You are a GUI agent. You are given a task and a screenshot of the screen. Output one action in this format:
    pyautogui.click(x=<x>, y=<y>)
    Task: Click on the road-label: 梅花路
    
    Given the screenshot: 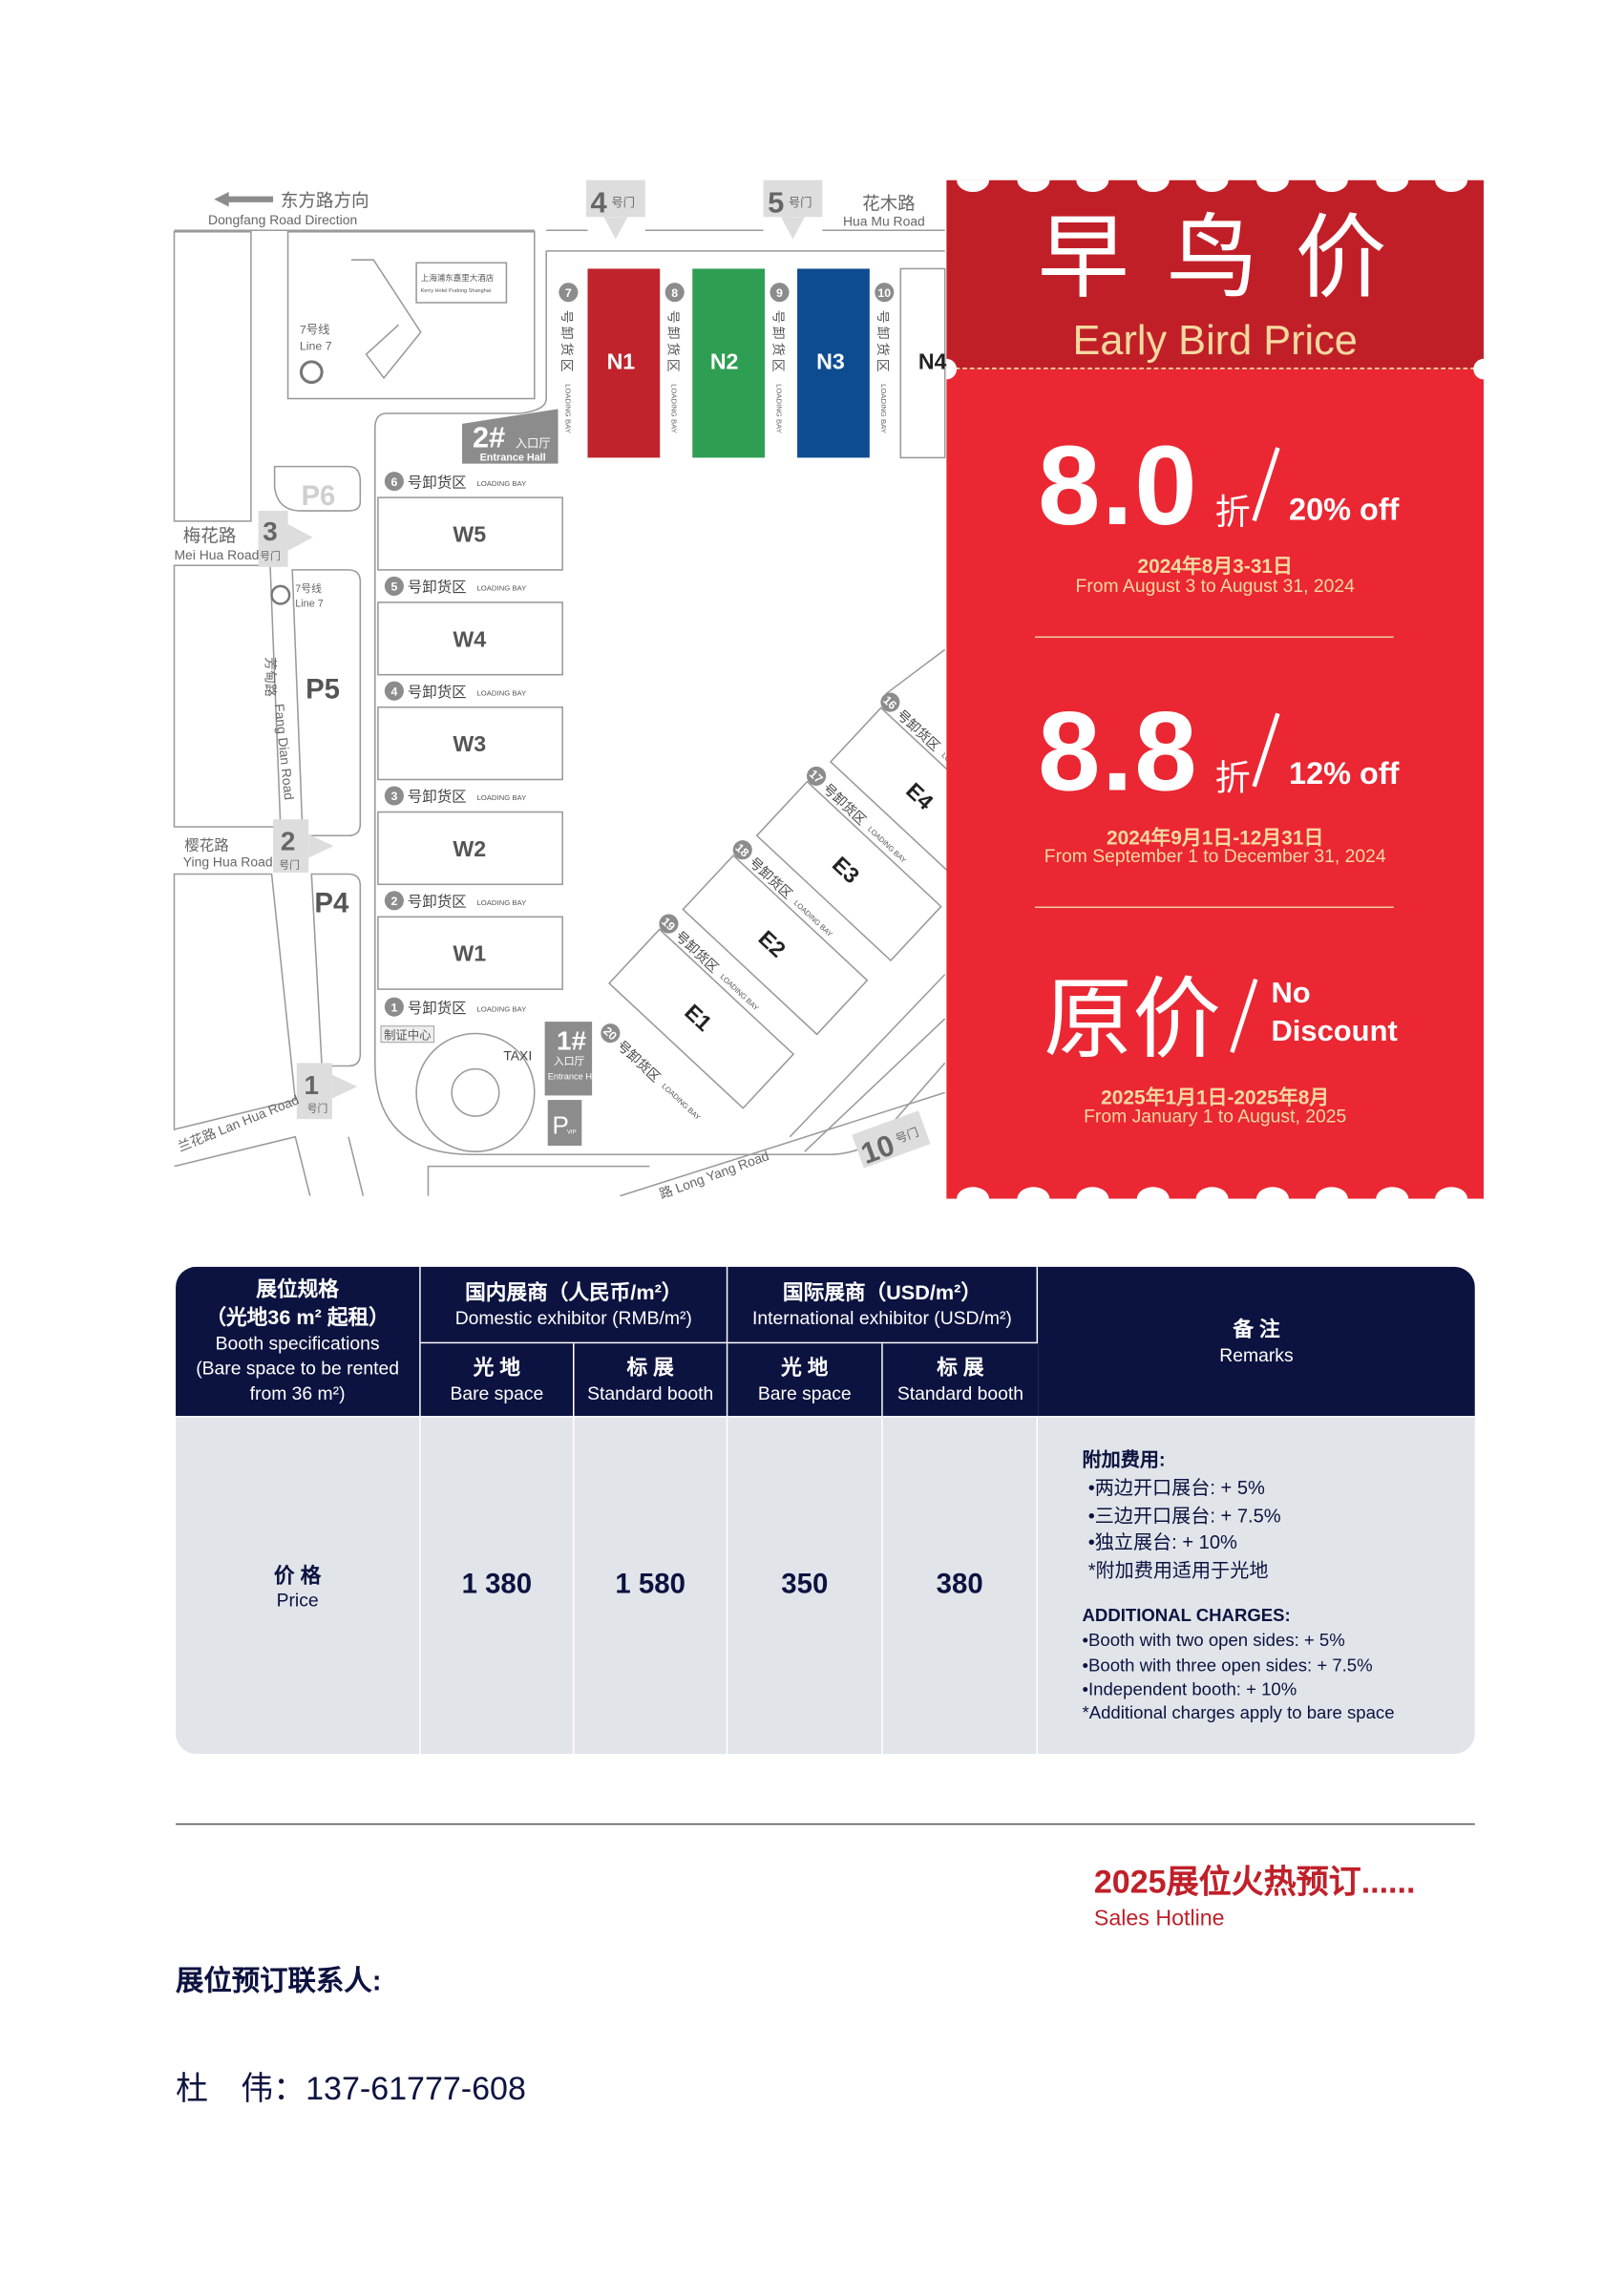 What is the action you would take?
    pyautogui.click(x=210, y=536)
    